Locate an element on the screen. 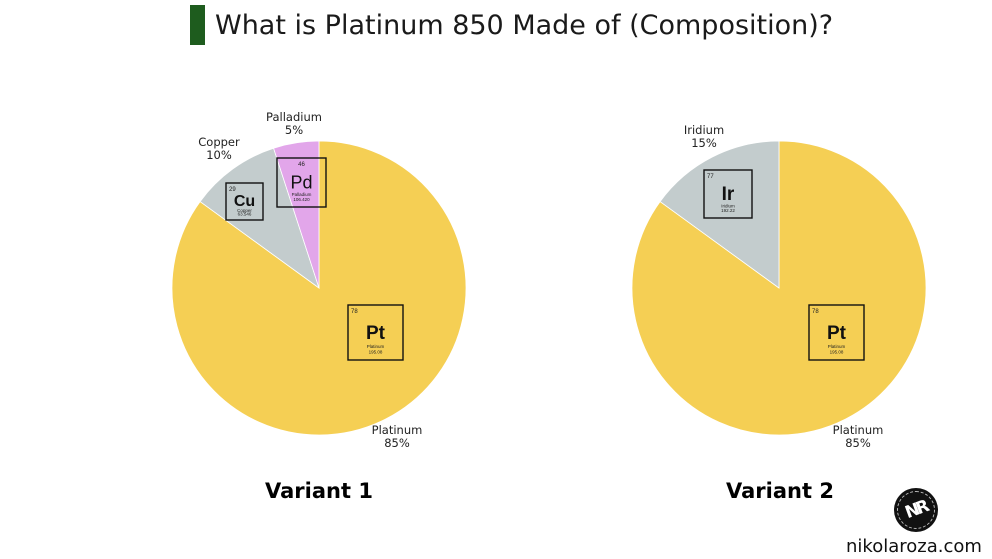 The height and width of the screenshot is (559, 992). slice-value-iridium: 15% is located at coordinates (704, 143).